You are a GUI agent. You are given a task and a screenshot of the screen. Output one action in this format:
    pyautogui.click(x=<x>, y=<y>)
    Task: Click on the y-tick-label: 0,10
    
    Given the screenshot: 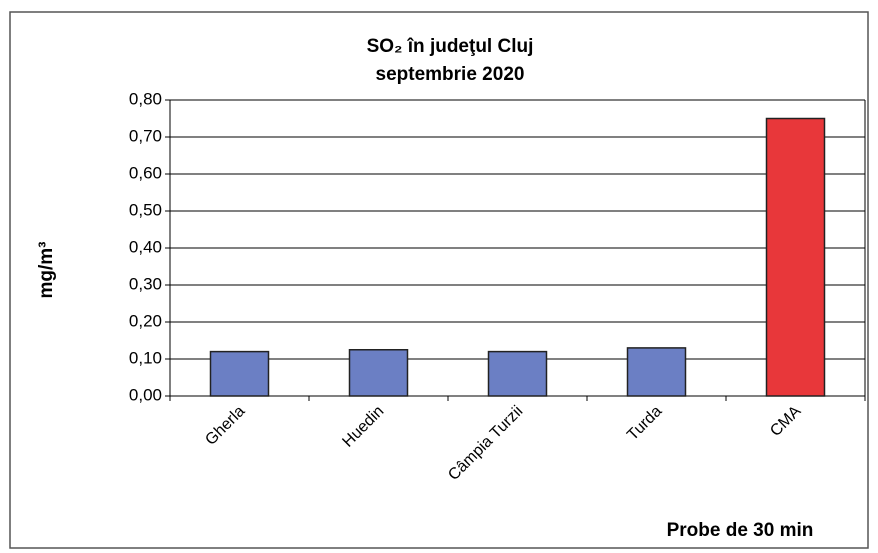 What is the action you would take?
    pyautogui.click(x=145, y=357)
    